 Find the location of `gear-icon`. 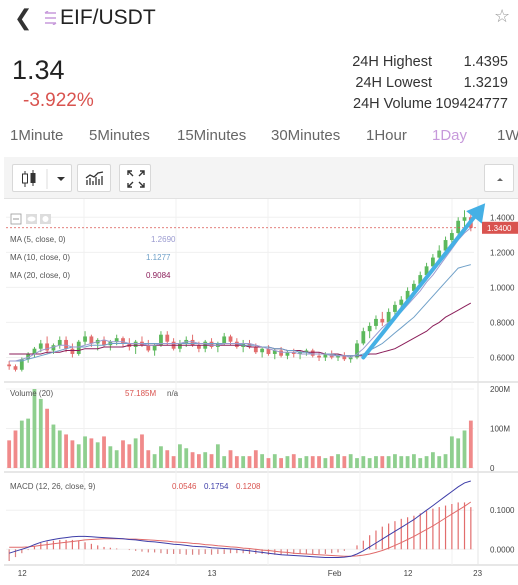

gear-icon is located at coordinates (45, 219).